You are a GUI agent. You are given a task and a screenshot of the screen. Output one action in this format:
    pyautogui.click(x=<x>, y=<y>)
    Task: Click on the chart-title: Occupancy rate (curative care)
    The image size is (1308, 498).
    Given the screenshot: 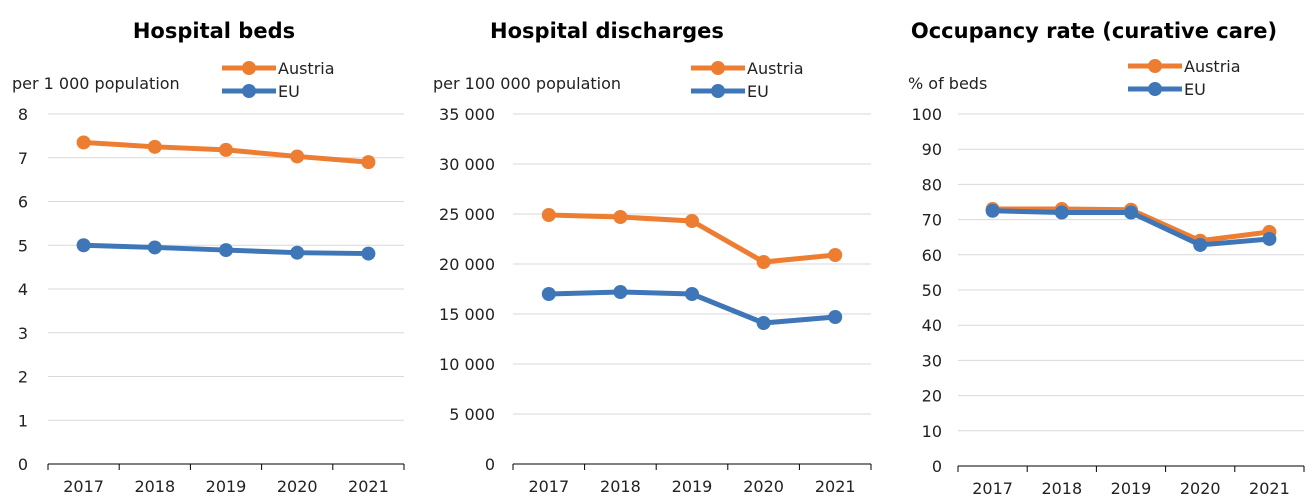 What is the action you would take?
    pyautogui.click(x=1094, y=31)
    